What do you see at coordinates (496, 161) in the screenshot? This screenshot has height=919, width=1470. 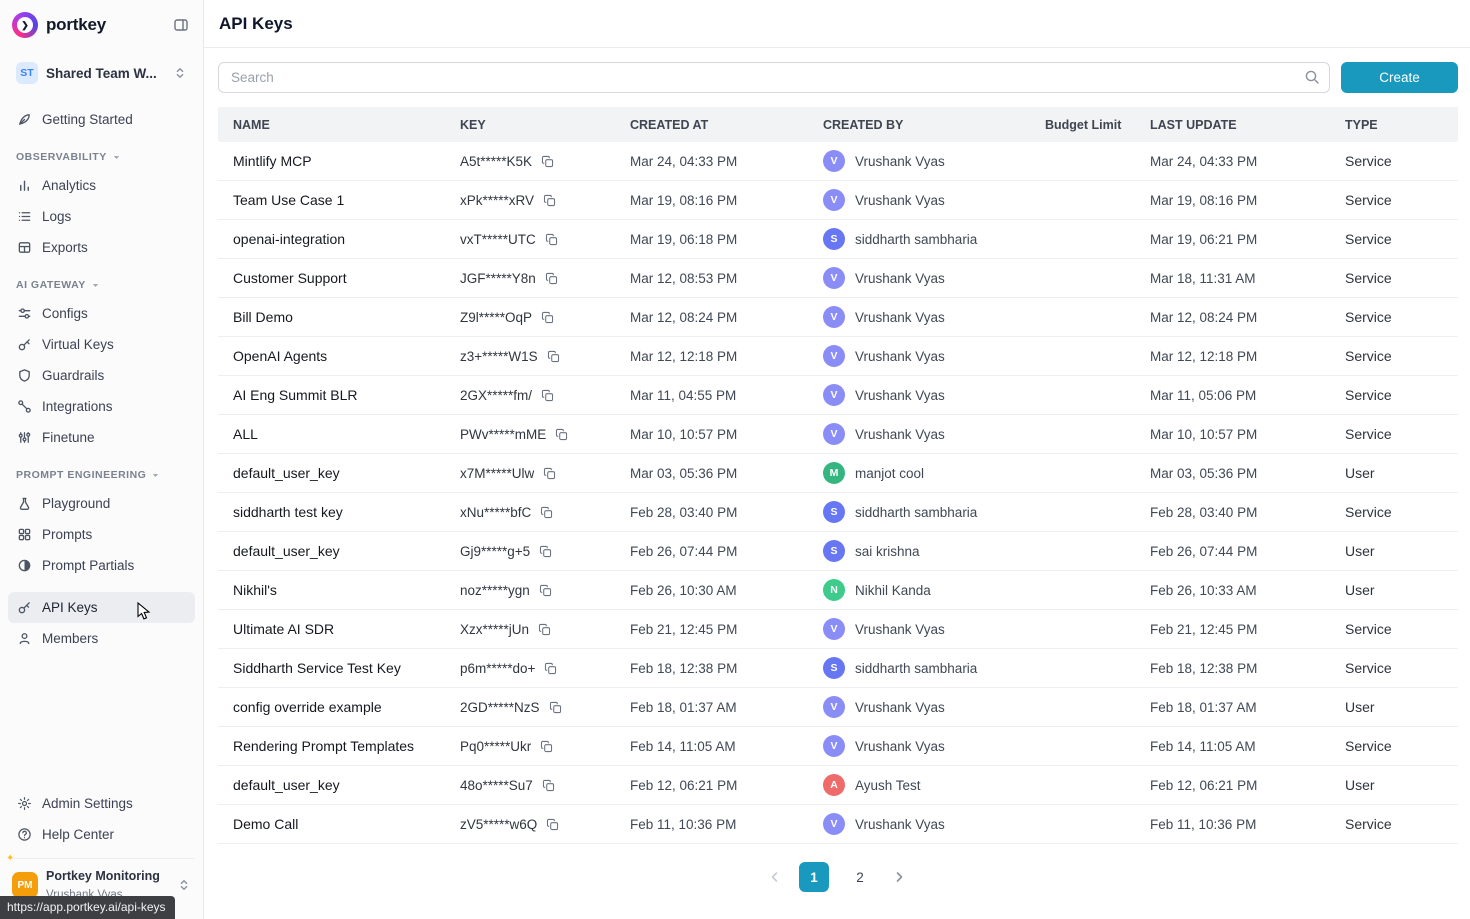 I see `key-value: A5t*****K5K` at bounding box center [496, 161].